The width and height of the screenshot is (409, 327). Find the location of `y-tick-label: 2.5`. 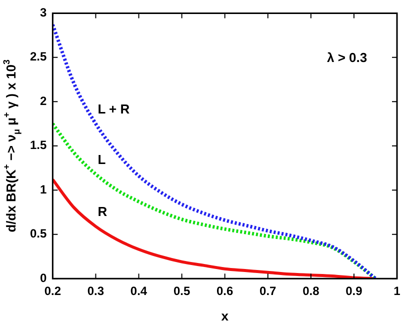

y-tick-label: 2.5 is located at coordinates (38, 57).